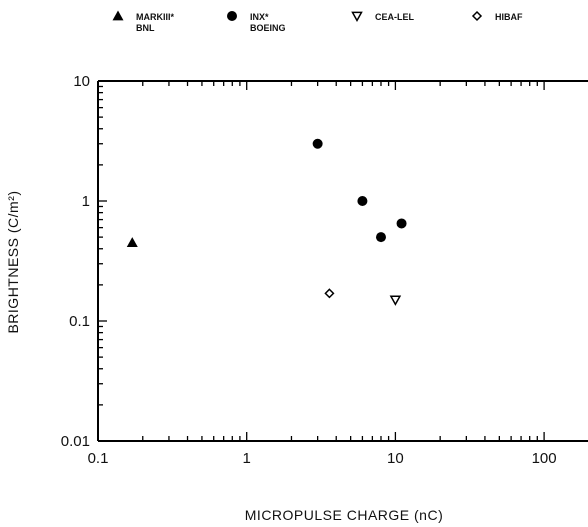 Image resolution: width=588 pixels, height=527 pixels. What do you see at coordinates (317, 21) in the screenshot?
I see `legend: MARKIII*BNL INX*BOEING CEA-LEL HIBAF` at bounding box center [317, 21].